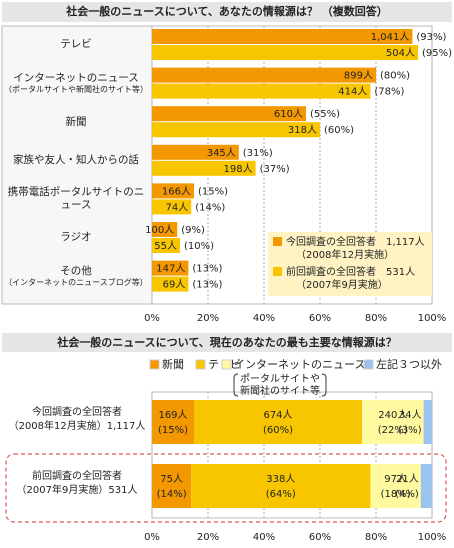 The image size is (454, 548). What do you see at coordinates (277, 415) in the screenshot?
I see `count-label: 674人` at bounding box center [277, 415].